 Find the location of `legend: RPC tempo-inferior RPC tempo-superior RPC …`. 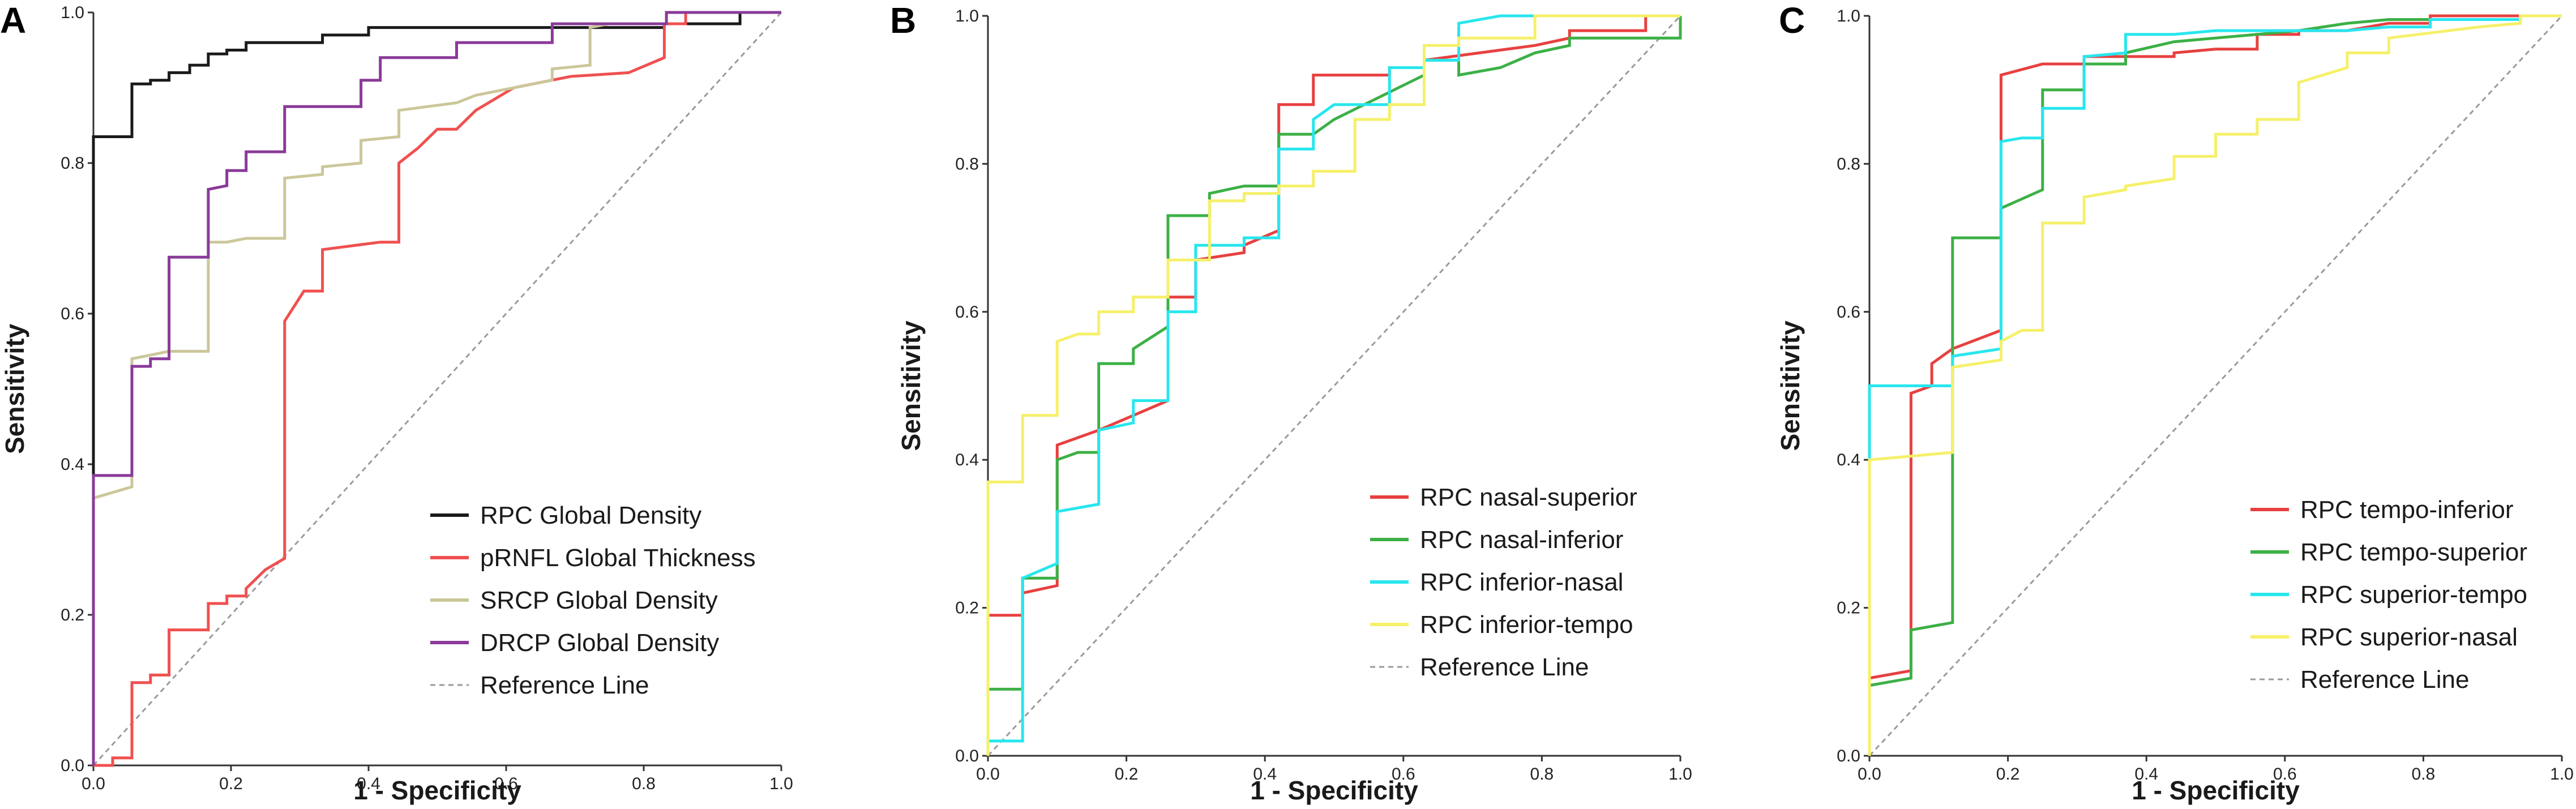

legend: RPC tempo-inferior RPC tempo-superior RPC … is located at coordinates (2388, 595).